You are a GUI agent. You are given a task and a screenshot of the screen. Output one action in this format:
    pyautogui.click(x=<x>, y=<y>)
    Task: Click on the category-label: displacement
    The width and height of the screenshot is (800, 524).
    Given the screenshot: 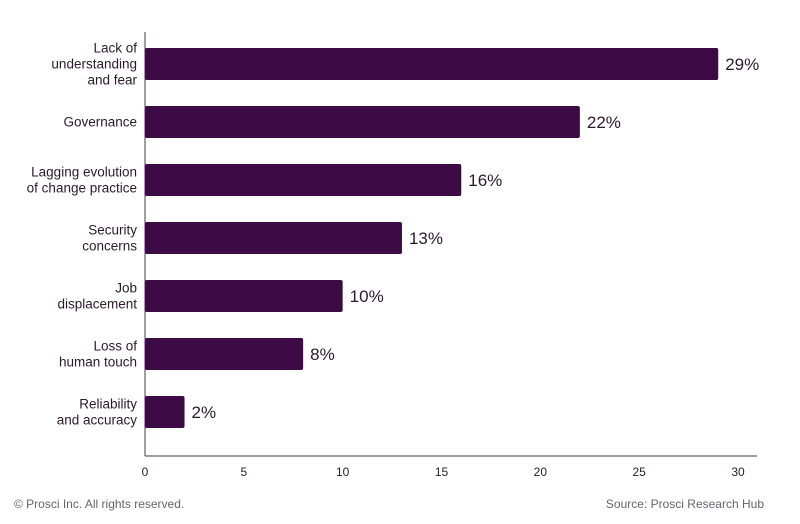 What is the action you would take?
    pyautogui.click(x=97, y=304)
    